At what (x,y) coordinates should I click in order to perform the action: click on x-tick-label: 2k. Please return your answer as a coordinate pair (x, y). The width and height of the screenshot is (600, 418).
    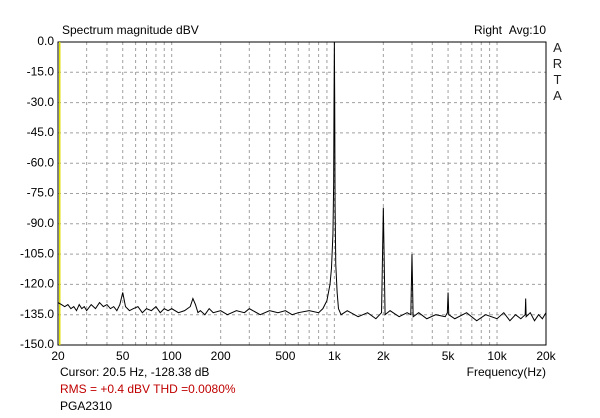
    Looking at the image, I should click on (384, 356).